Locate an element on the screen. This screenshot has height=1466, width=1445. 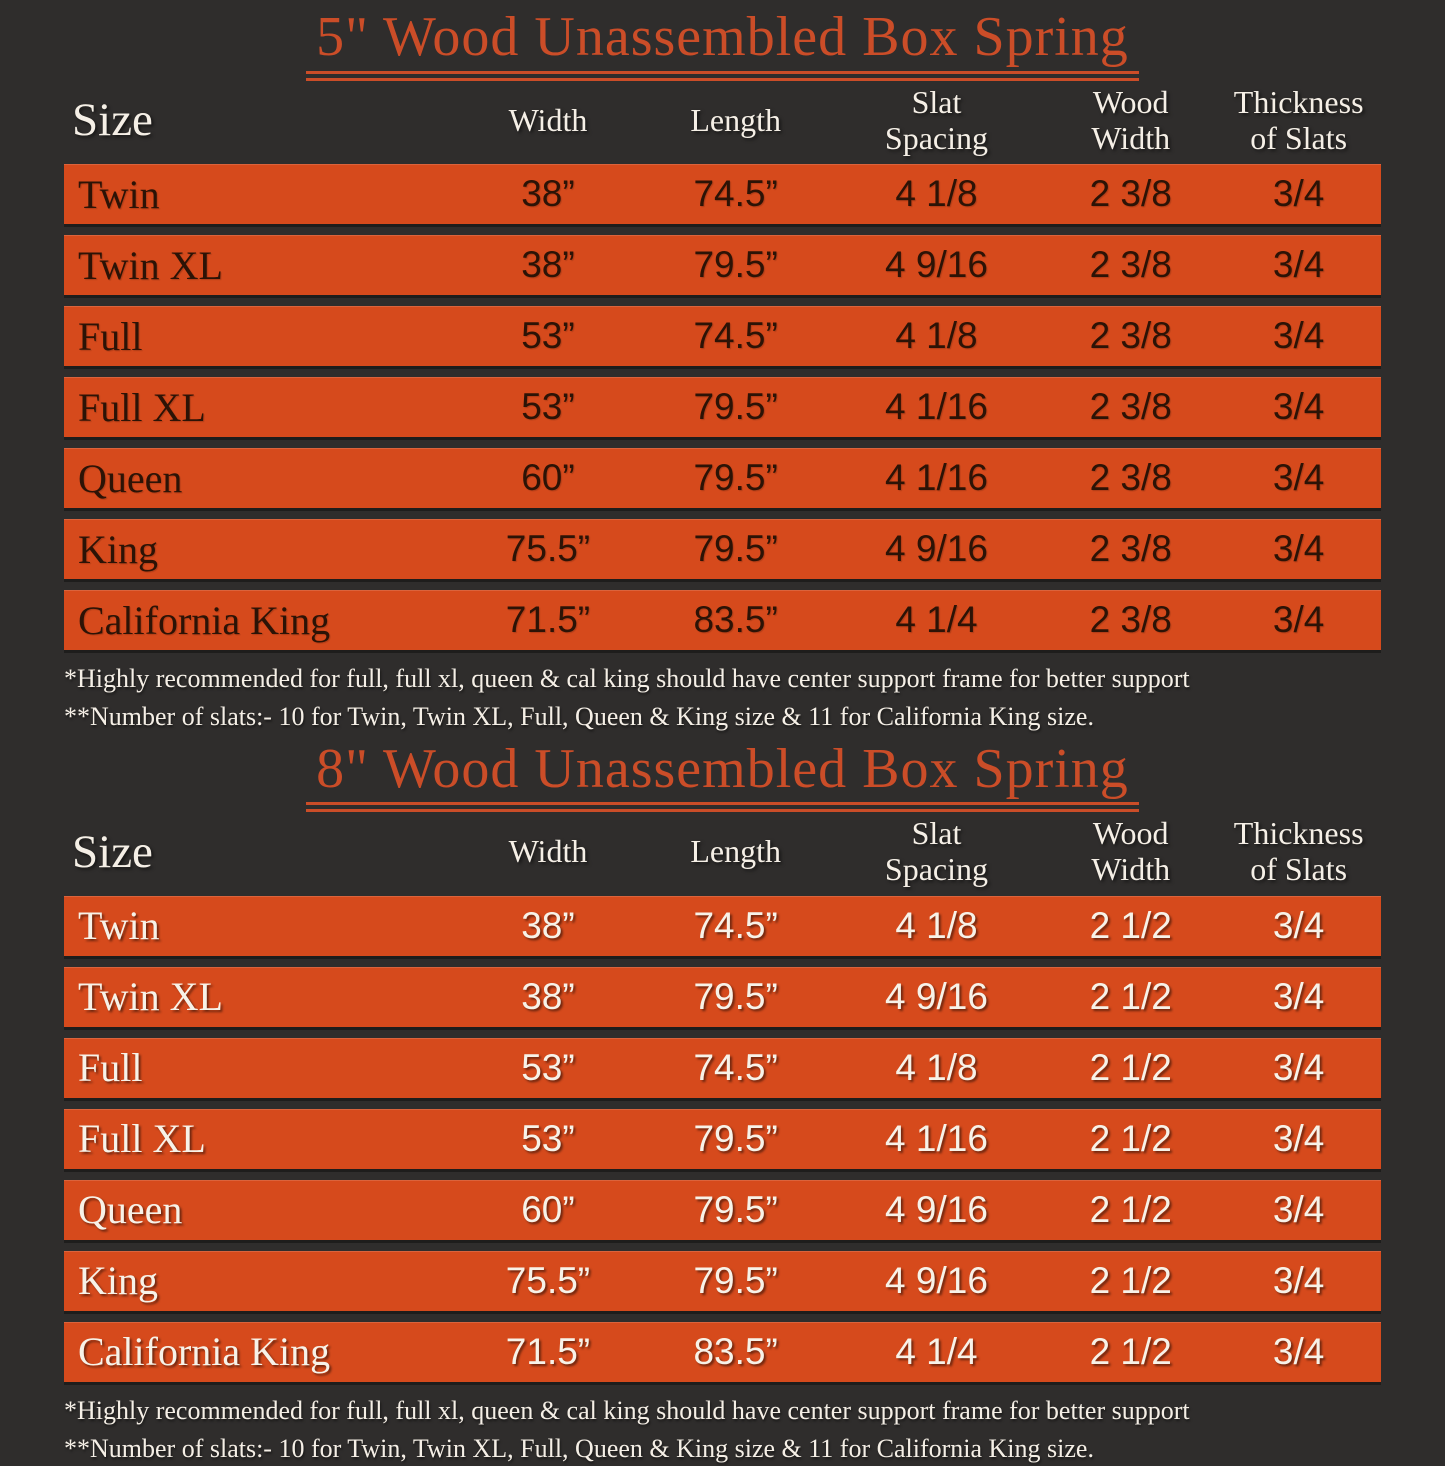
table-row: Queen 60” 79.5” 4 1/16 2 3/8 3/4 is located at coordinates (722, 478).